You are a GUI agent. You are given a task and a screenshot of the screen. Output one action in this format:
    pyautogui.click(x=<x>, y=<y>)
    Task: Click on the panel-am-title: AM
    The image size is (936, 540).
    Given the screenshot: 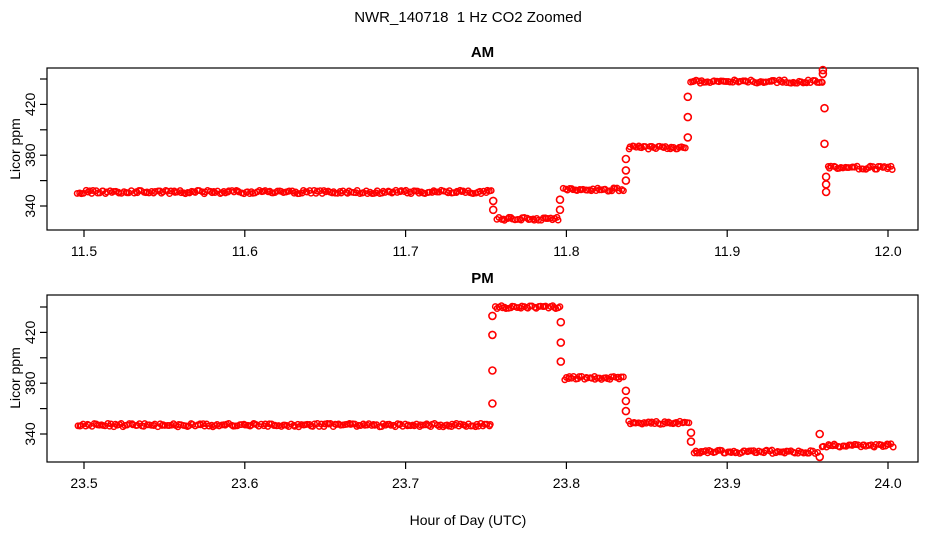 What is the action you would take?
    pyautogui.click(x=482, y=52)
    